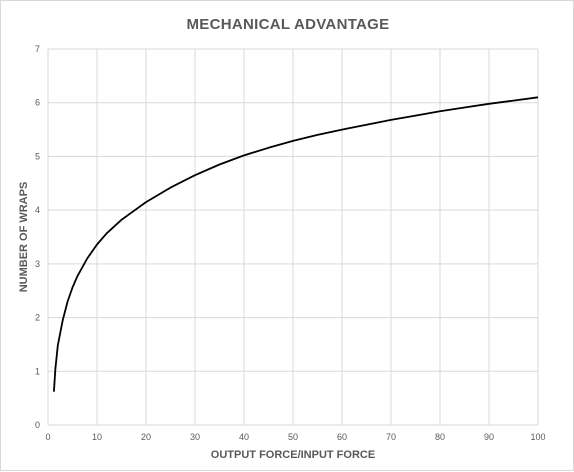 This screenshot has height=472, width=574. I want to click on y-tick-label: 2, so click(37, 318).